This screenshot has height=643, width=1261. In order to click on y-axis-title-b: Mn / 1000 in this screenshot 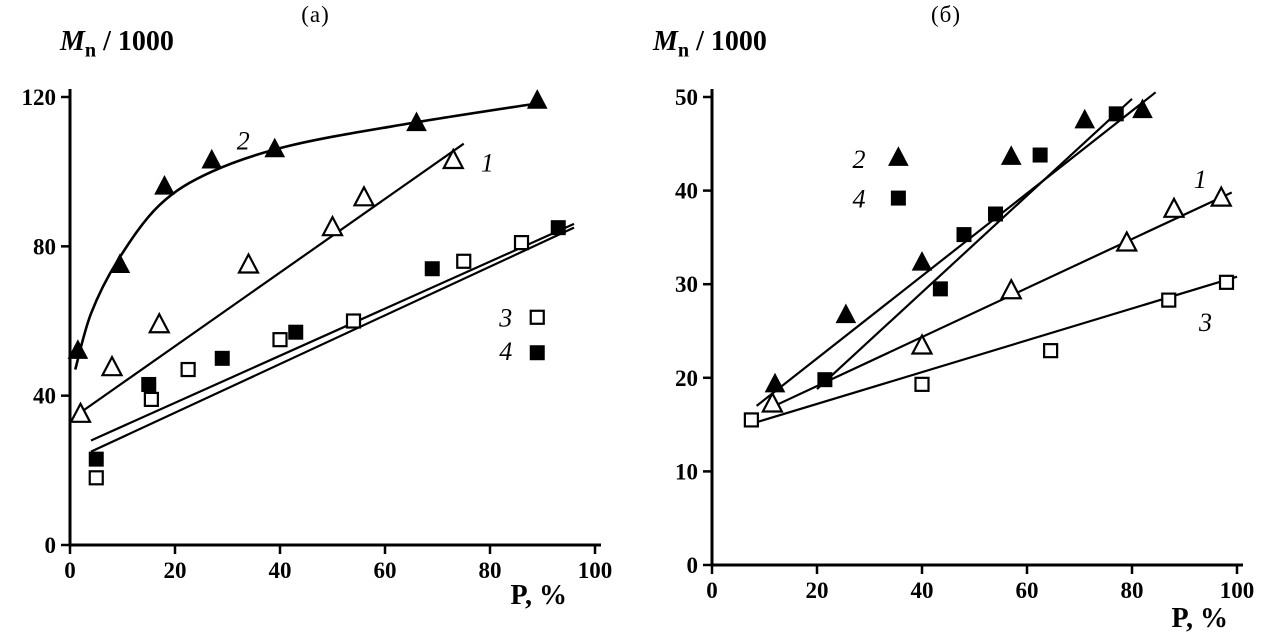, I will do `click(710, 44)`.